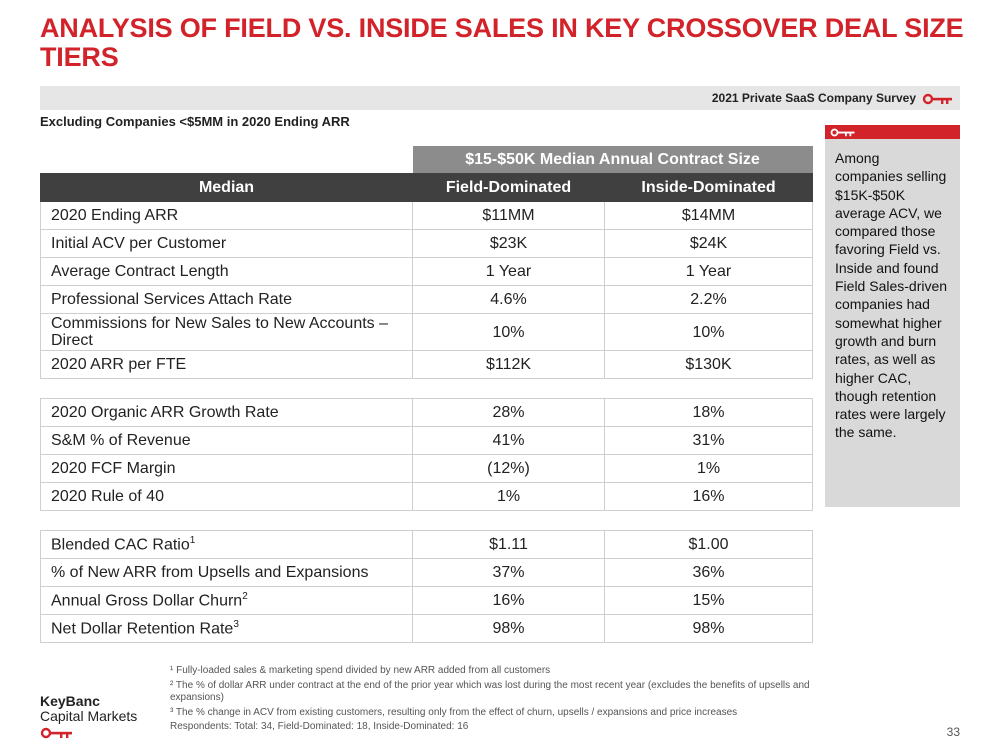 This screenshot has width=1000, height=750. Describe the element at coordinates (107, 496) in the screenshot. I see `row-label-text: 2020 Rule of 40` at that location.